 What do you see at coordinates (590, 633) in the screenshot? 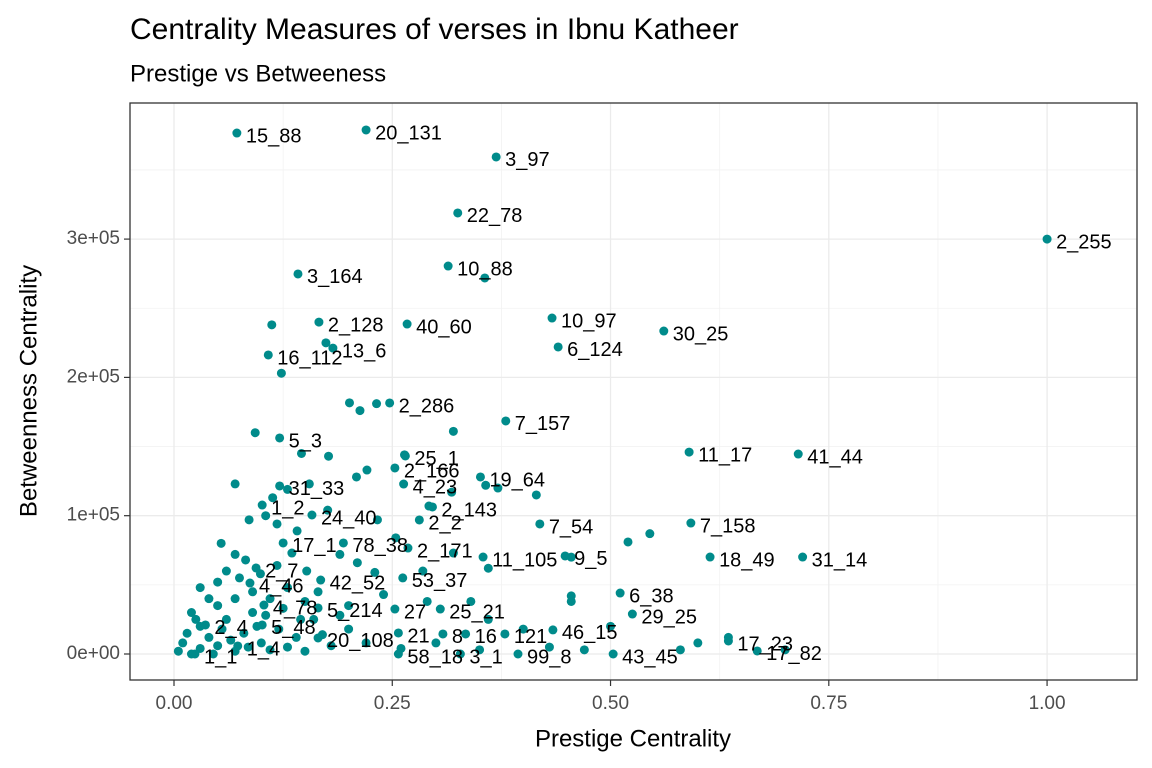
I see `point-label: 46_15` at bounding box center [590, 633].